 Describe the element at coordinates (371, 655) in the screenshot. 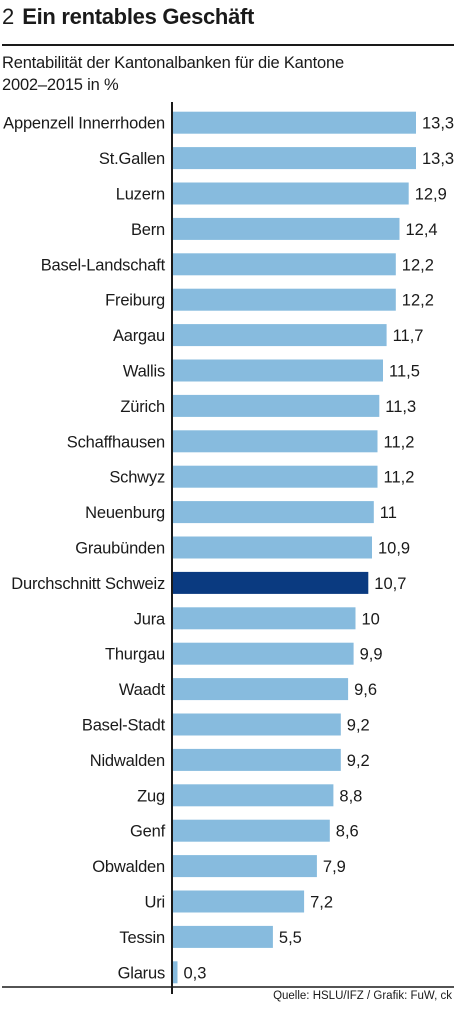

I see `value-label: 9,9` at that location.